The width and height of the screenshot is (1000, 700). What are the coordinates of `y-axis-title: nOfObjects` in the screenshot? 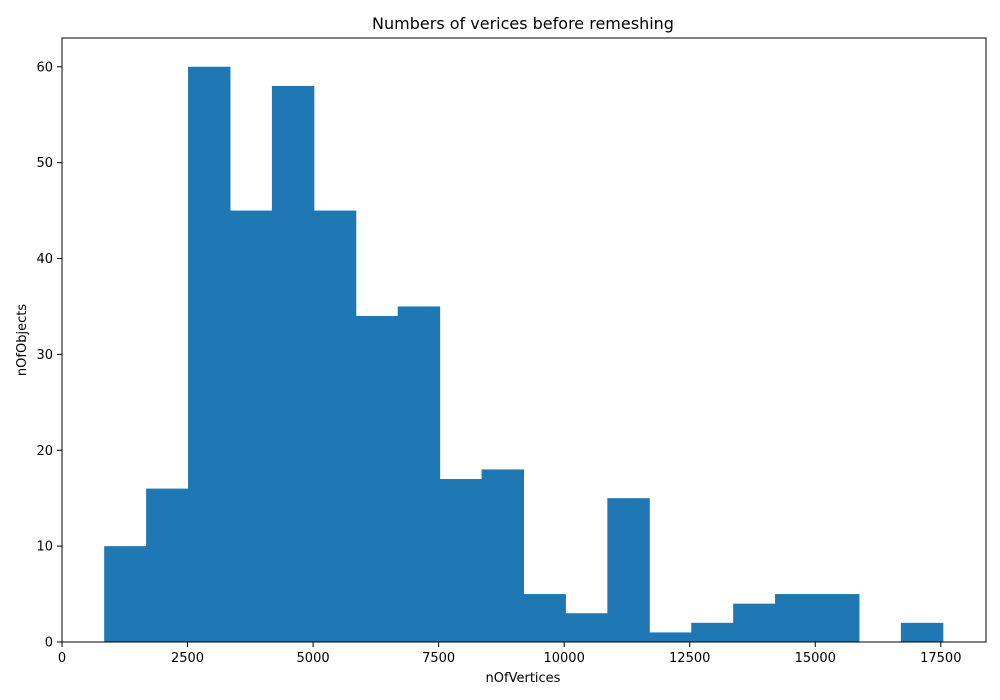 It's located at (22, 340).